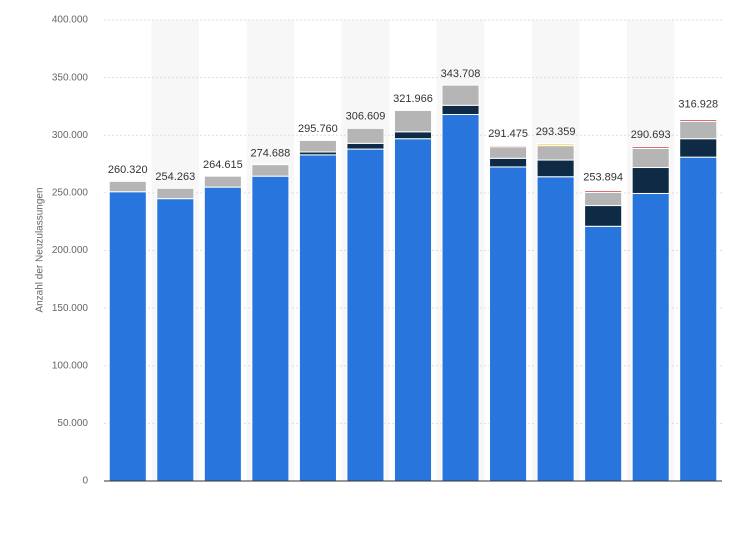 This screenshot has height=560, width=754. I want to click on y-tick-label: 350.000, so click(70, 77).